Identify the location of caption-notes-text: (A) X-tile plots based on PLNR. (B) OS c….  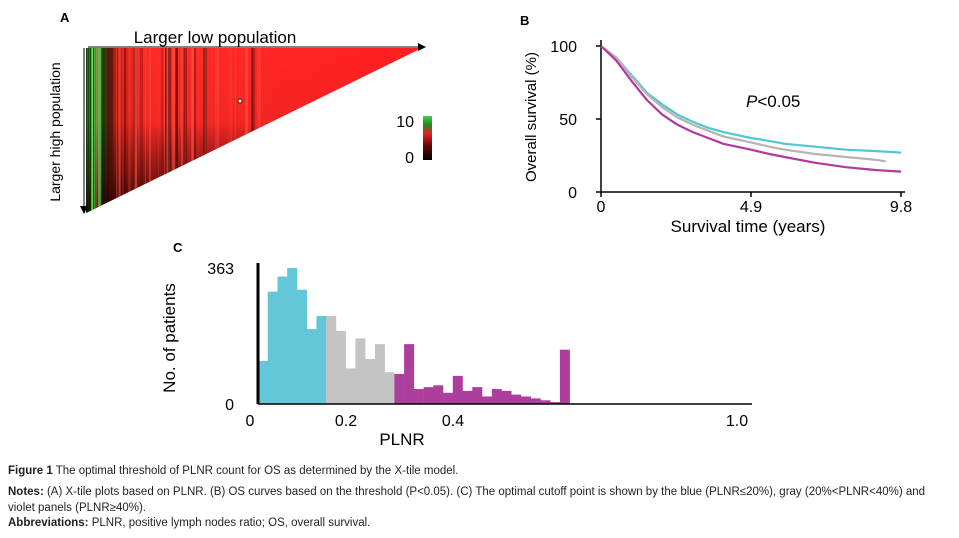
(467, 500).